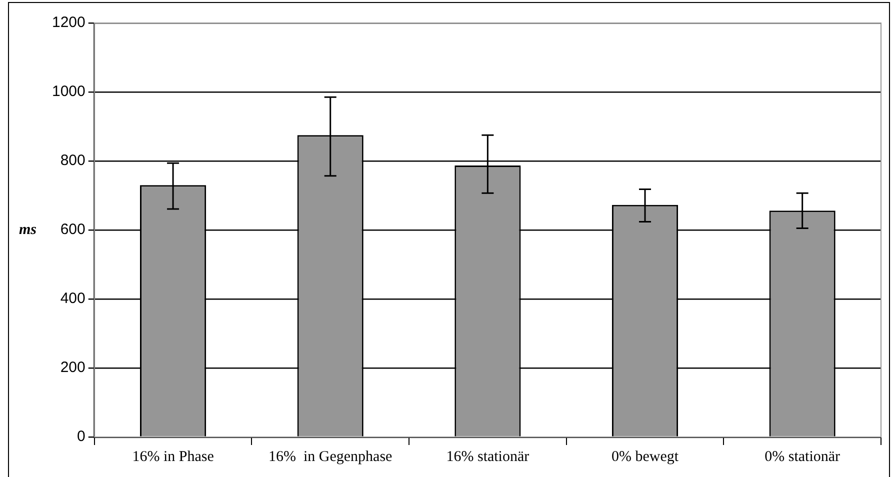 Image resolution: width=891 pixels, height=477 pixels. What do you see at coordinates (645, 456) in the screenshot?
I see `x-tick-label: 0% bewegt` at bounding box center [645, 456].